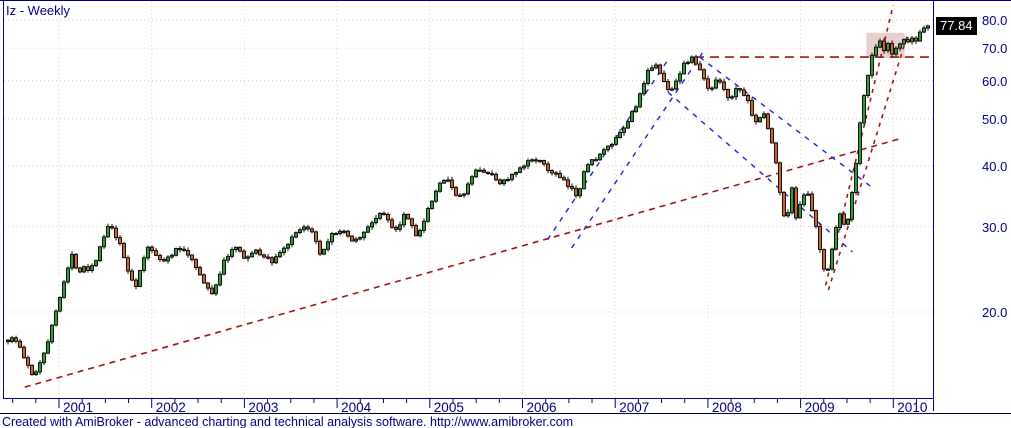  I want to click on price-axis-label: 20.0, so click(995, 312).